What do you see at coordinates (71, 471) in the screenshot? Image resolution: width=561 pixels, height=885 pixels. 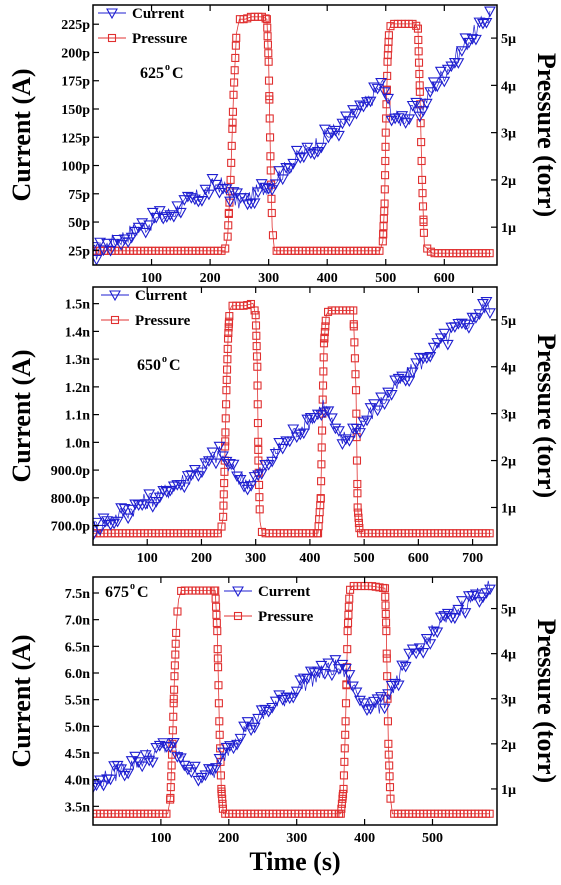 I see `y-left-tick-label: 900.0p` at bounding box center [71, 471].